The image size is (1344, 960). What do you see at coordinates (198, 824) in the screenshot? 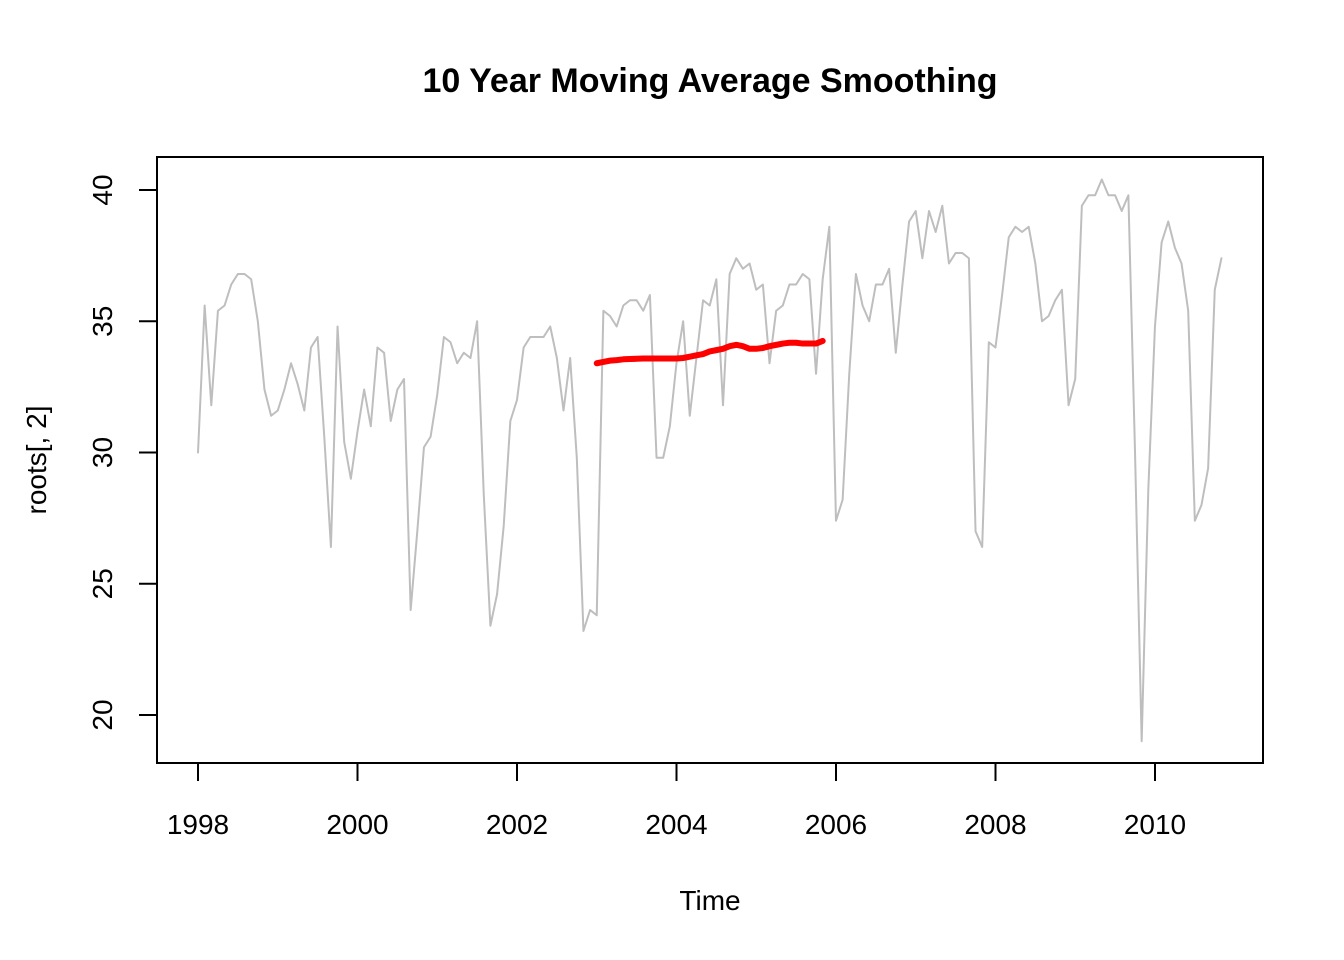
I see `x-tick-label: 1998` at bounding box center [198, 824].